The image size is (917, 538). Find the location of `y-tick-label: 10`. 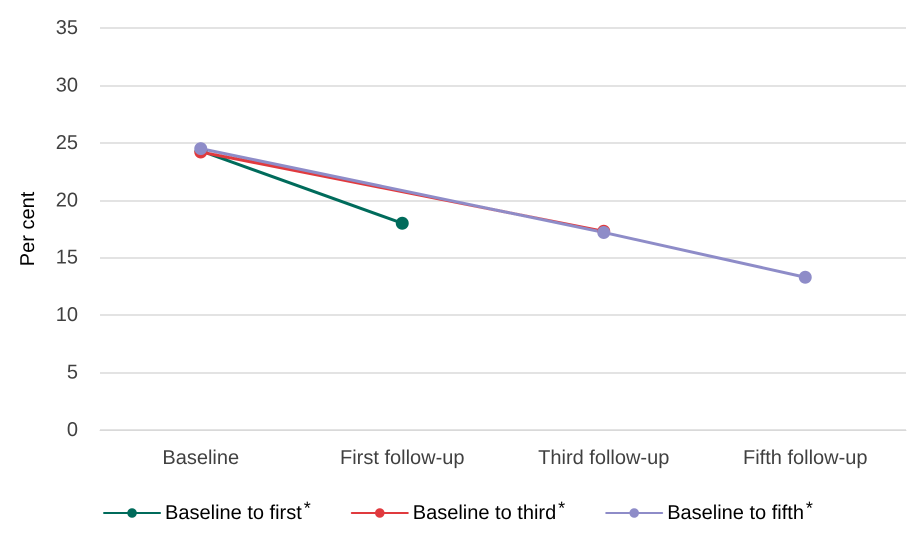

y-tick-label: 10 is located at coordinates (67, 315).